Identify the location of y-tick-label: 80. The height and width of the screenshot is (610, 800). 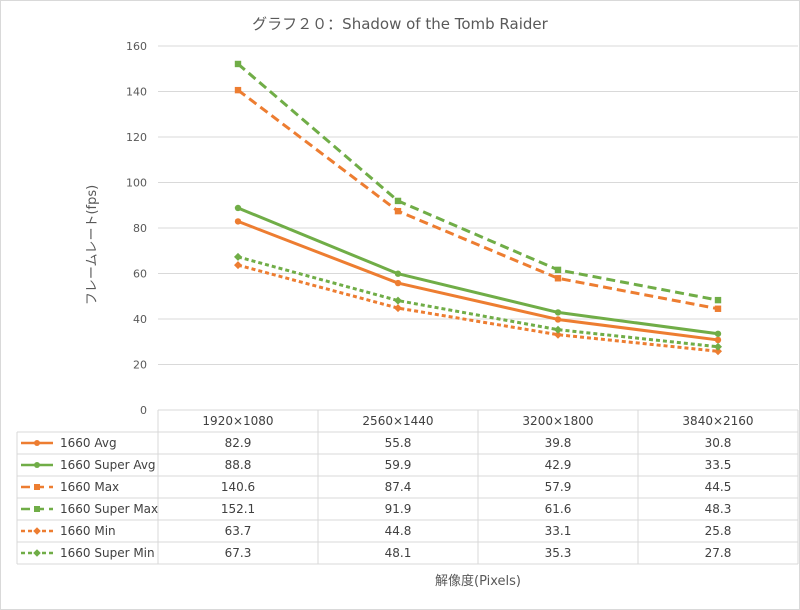
(140, 228).